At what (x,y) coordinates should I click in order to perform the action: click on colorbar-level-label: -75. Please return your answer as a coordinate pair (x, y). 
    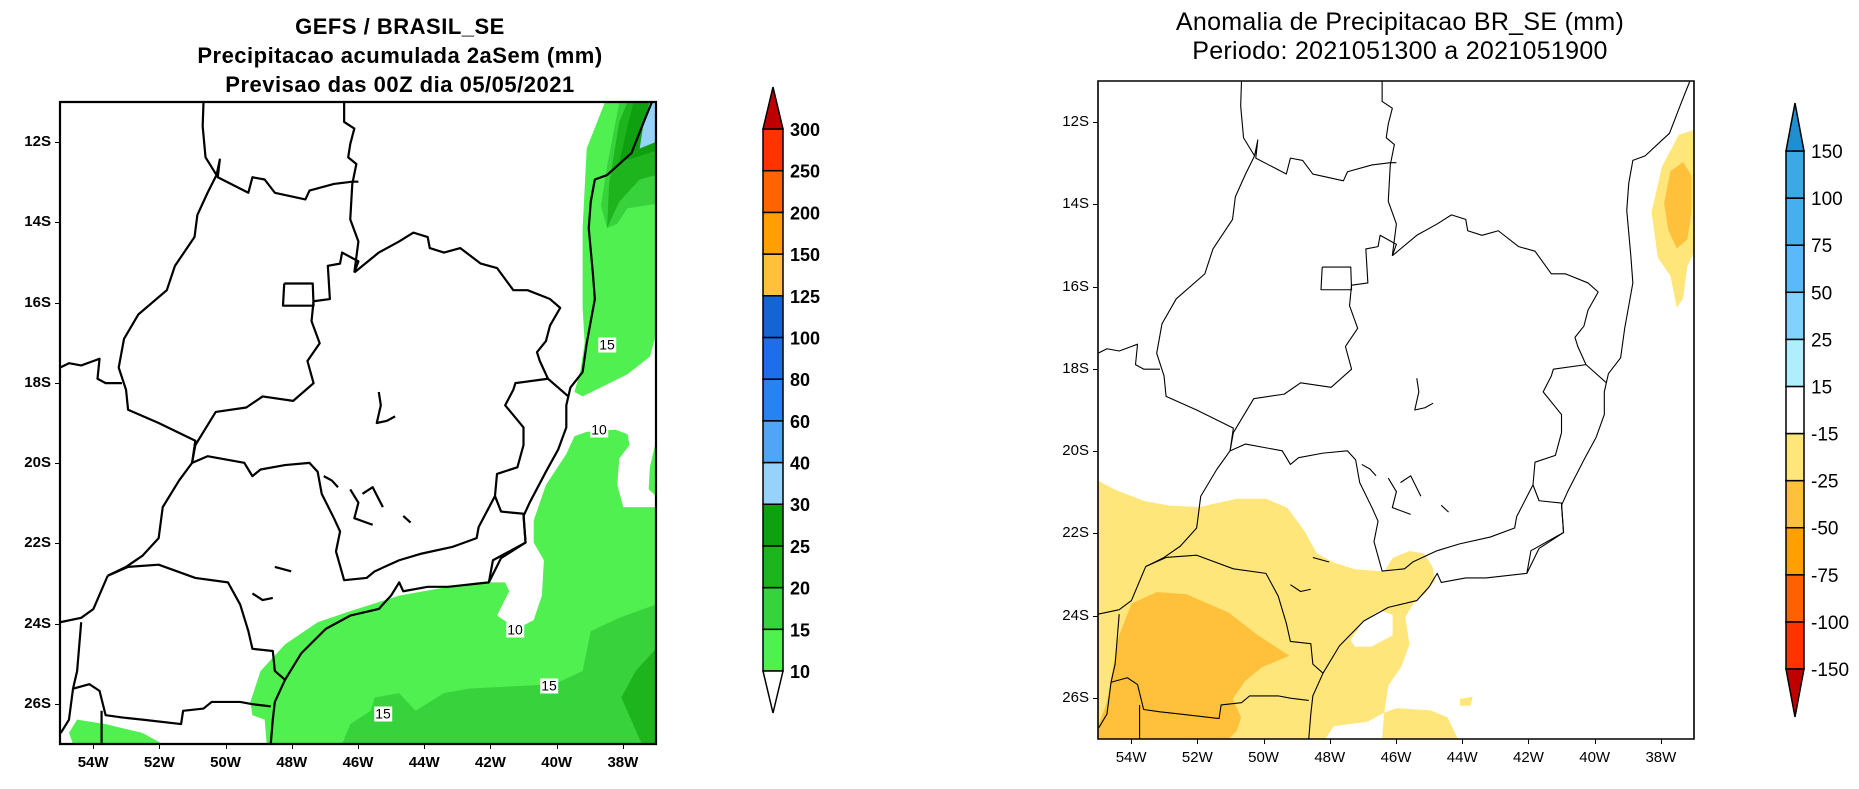
    Looking at the image, I should click on (1824, 576).